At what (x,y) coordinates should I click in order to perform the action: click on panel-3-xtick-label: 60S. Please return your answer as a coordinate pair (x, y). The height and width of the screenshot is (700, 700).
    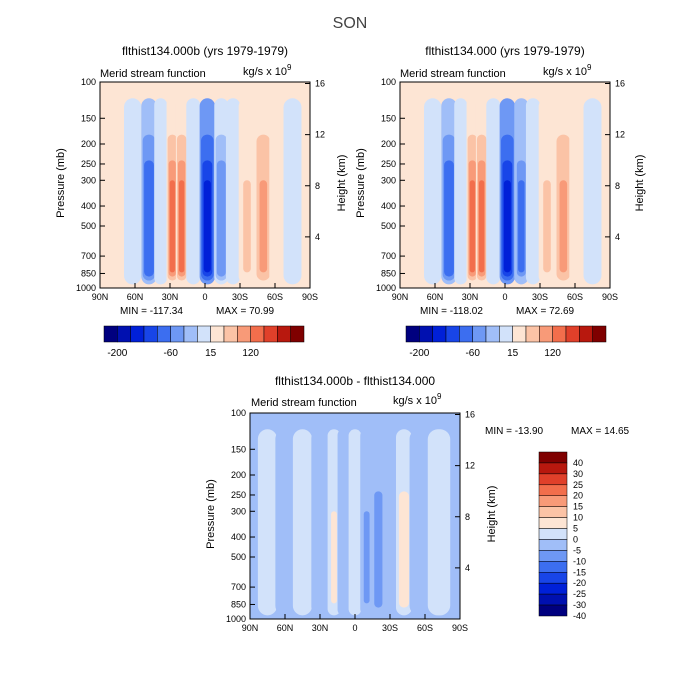
    Looking at the image, I should click on (425, 628).